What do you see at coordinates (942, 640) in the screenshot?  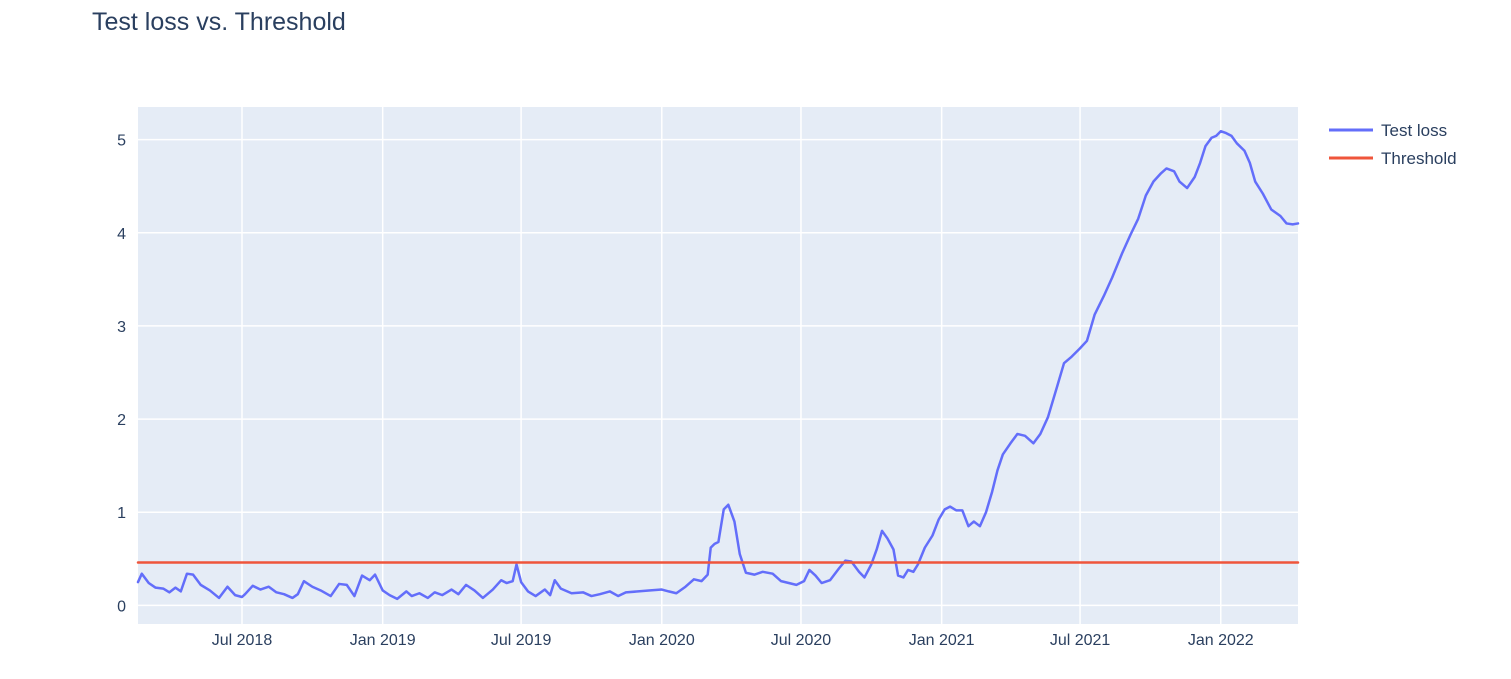 I see `x-tick-label: Jan 2021` at bounding box center [942, 640].